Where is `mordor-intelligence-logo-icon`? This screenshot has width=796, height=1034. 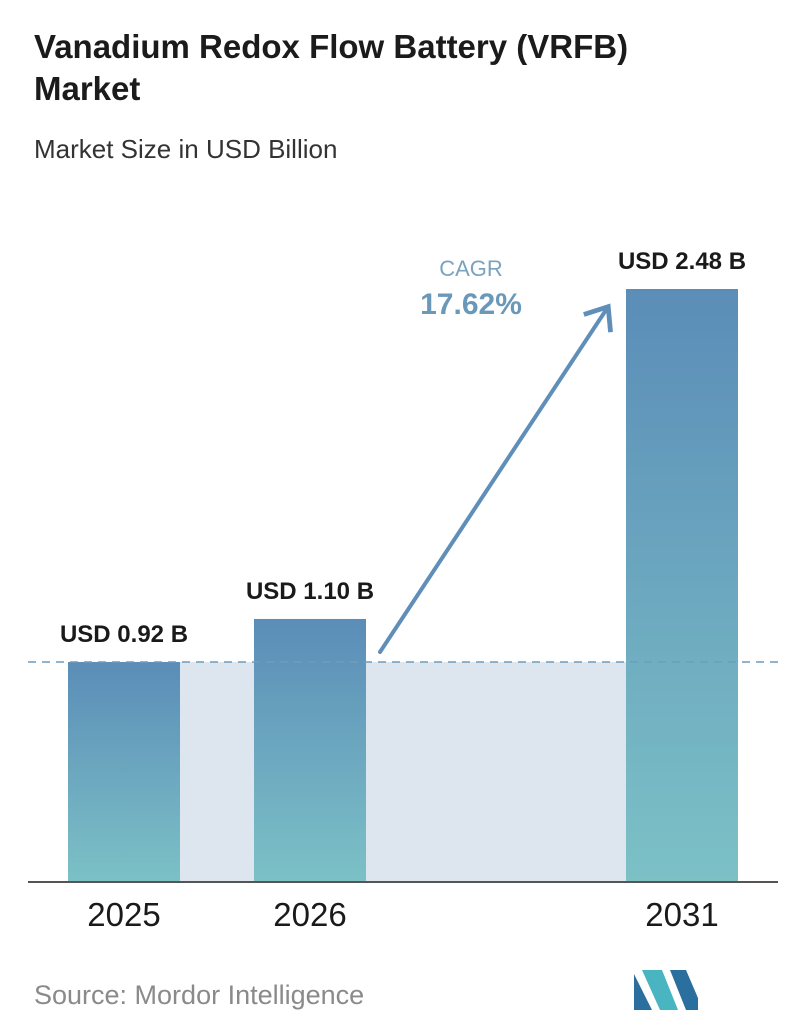 mordor-intelligence-logo-icon is located at coordinates (666, 990).